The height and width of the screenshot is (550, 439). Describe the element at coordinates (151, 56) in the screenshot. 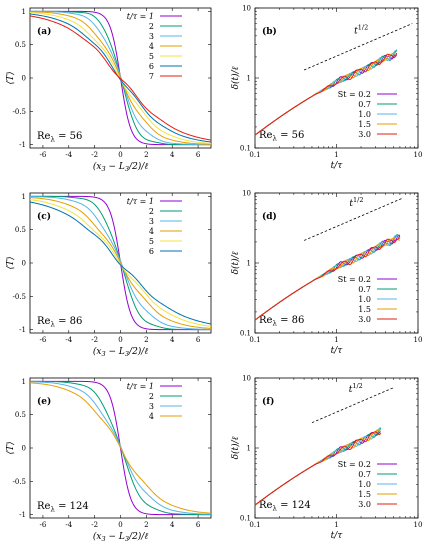

I see `legend-entry: 5` at that location.